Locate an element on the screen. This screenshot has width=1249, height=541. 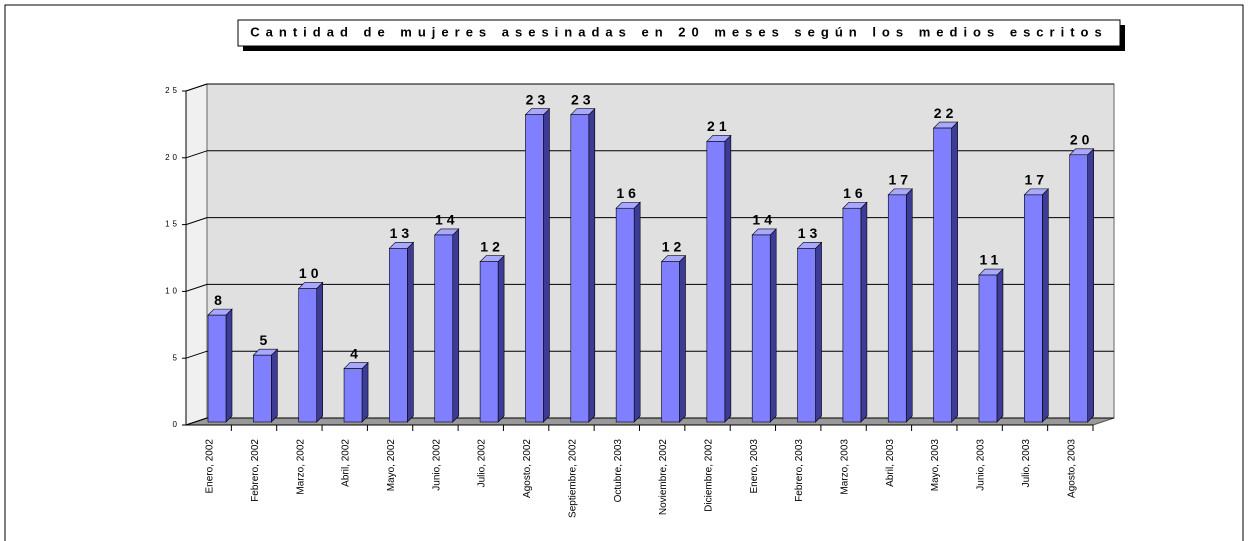
floor is located at coordinates (650, 421).